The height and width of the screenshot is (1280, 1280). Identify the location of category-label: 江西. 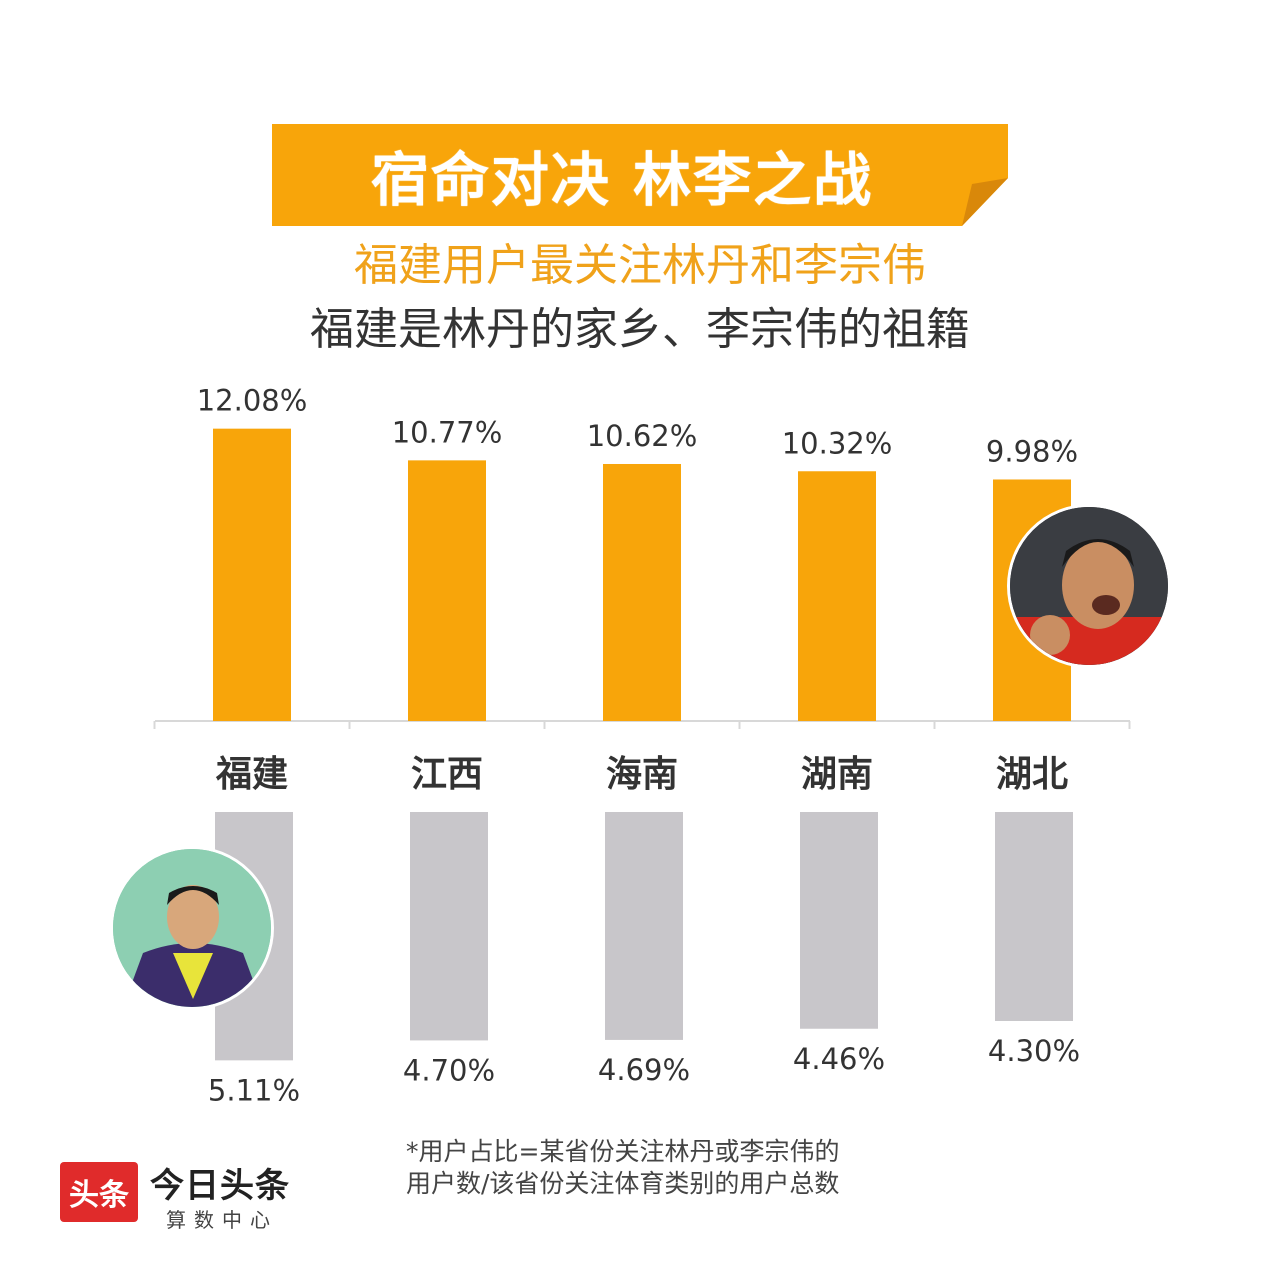
(447, 774).